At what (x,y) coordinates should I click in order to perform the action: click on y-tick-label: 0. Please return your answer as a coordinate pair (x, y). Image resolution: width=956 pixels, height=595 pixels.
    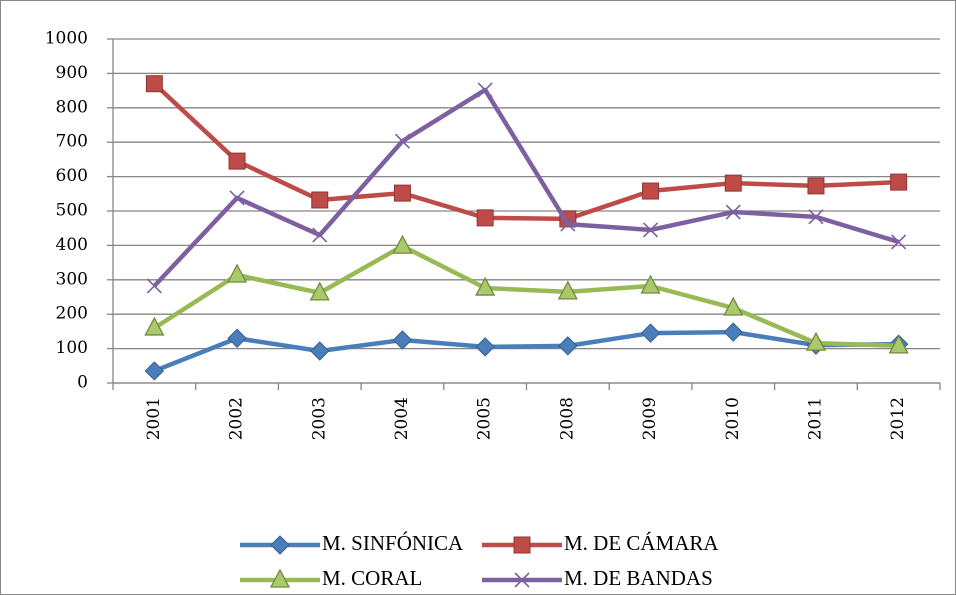
    Looking at the image, I should click on (82, 383).